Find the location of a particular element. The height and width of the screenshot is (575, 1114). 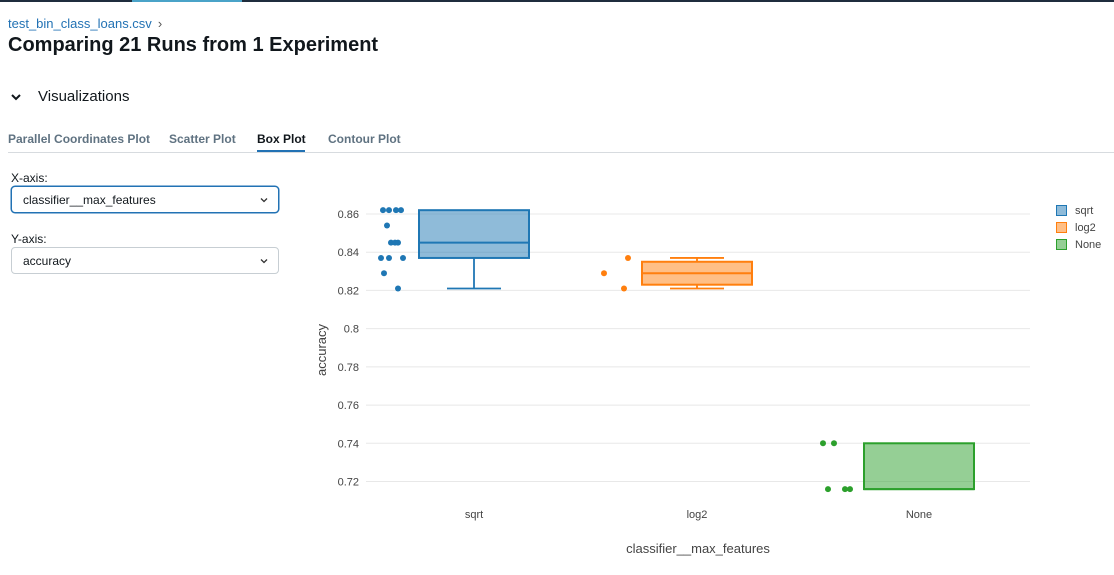

breadcrumb-experiment-link: test_bin_class_loans.csv is located at coordinates (80, 23).